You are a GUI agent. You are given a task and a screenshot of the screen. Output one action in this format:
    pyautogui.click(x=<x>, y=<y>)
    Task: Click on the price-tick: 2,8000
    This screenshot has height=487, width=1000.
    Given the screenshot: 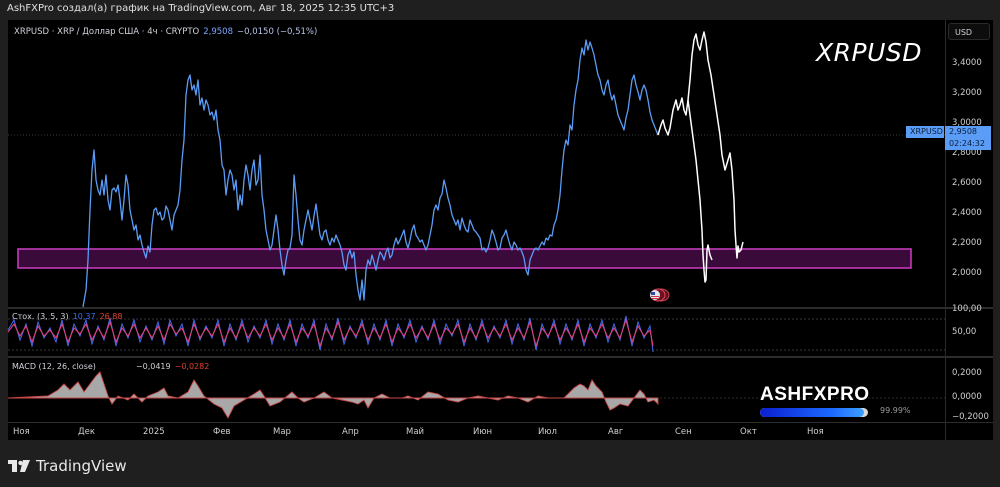 What is the action you would take?
    pyautogui.click(x=967, y=153)
    